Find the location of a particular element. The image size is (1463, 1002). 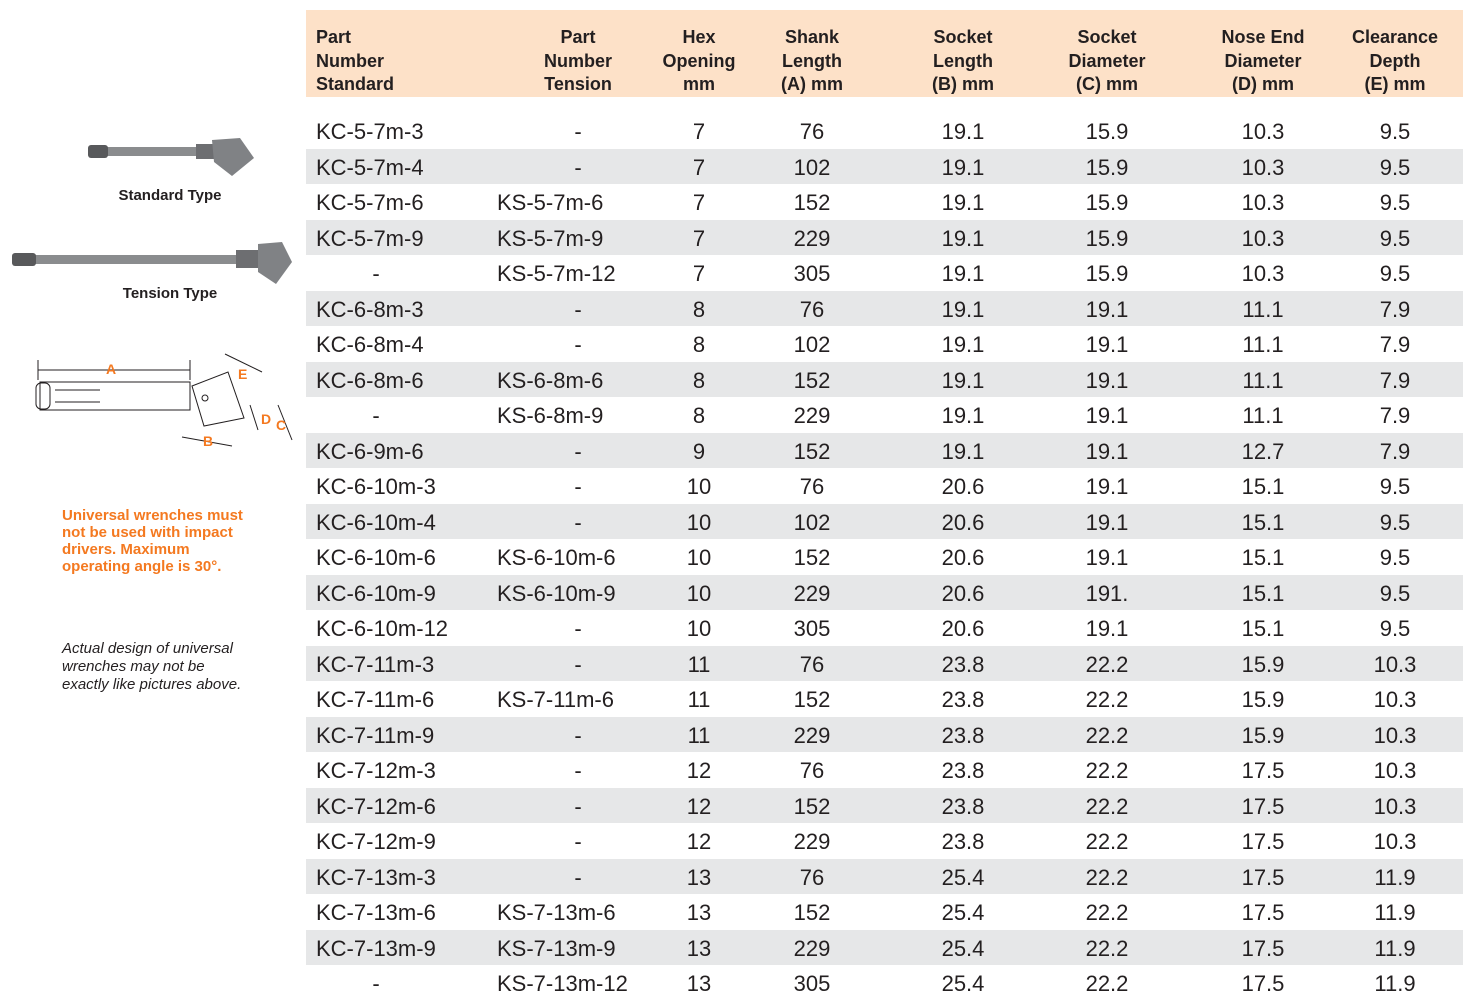

table-cell: KS-6-10m-6 is located at coordinates (556, 557).